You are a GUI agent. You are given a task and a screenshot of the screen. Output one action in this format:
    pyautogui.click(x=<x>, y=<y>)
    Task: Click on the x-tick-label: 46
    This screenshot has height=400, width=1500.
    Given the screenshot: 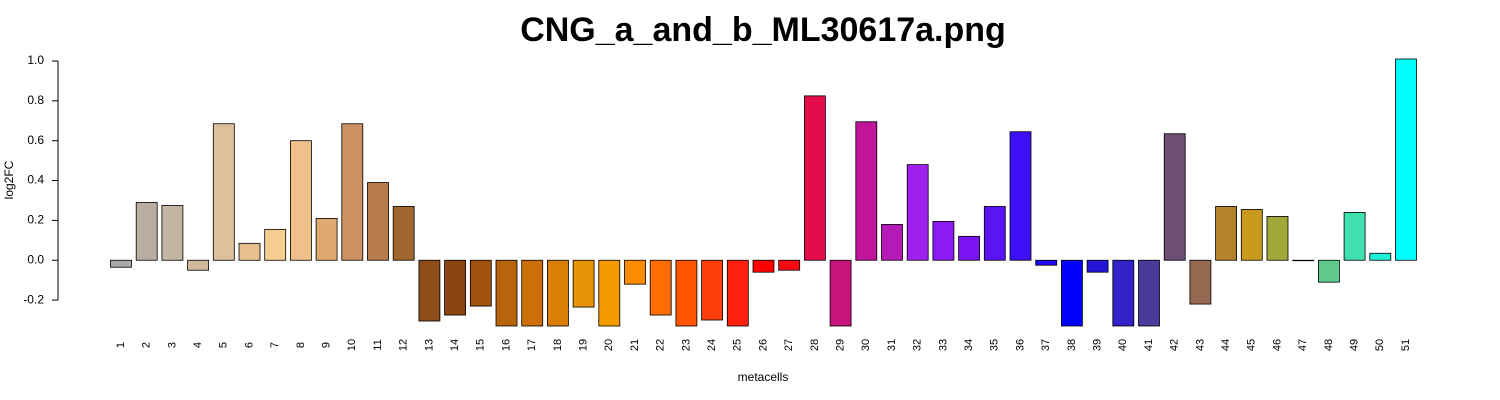 What is the action you would take?
    pyautogui.click(x=1277, y=345)
    